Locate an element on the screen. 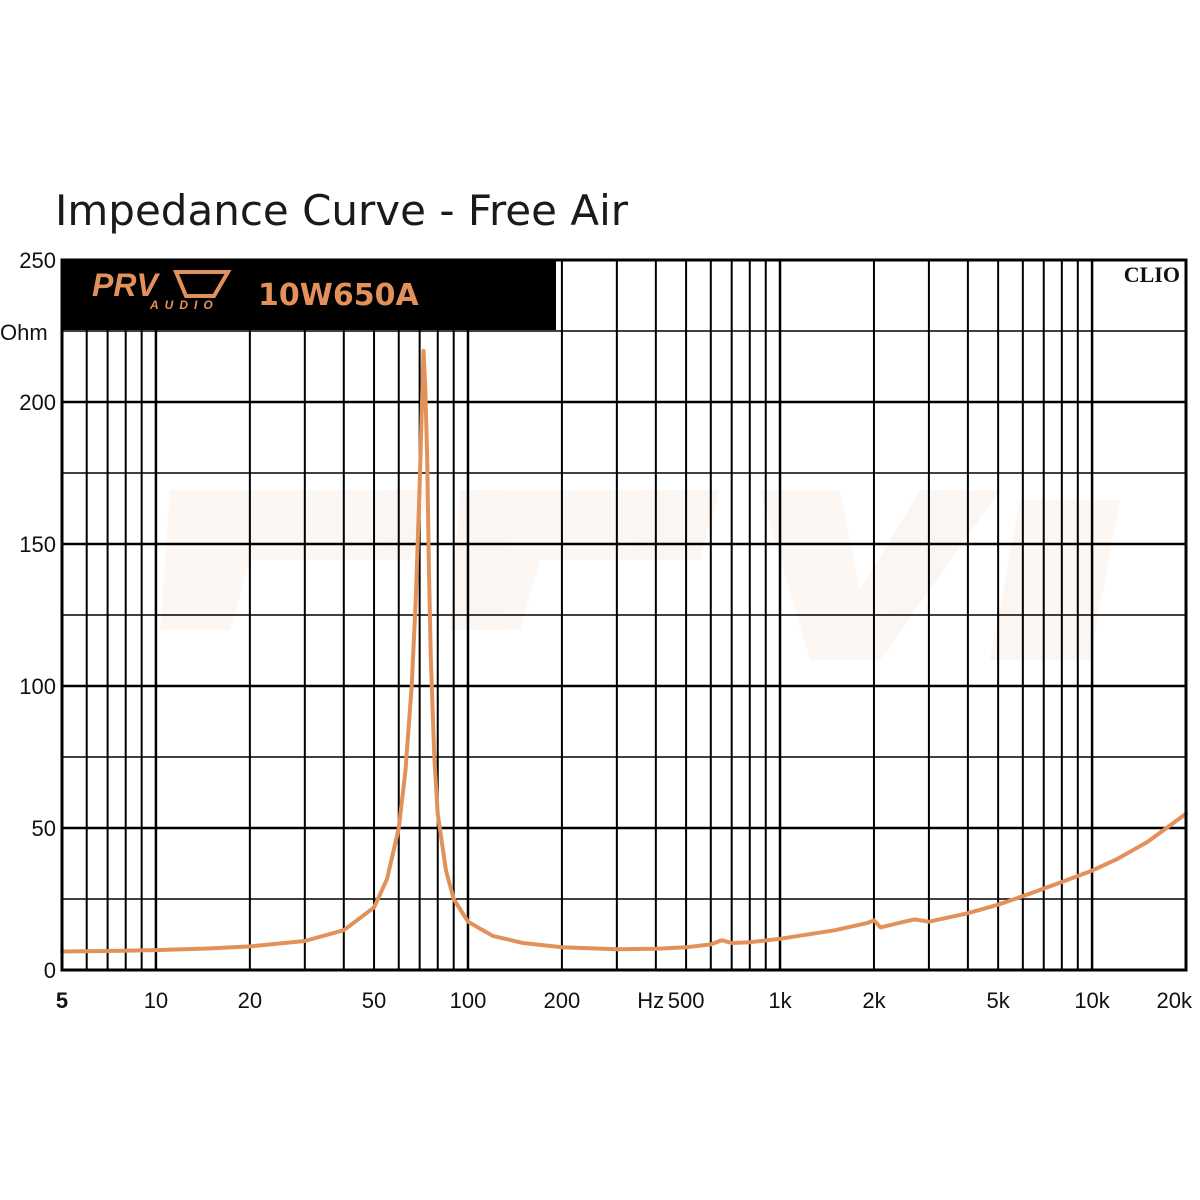  x-tick-label: 20 is located at coordinates (250, 1000).